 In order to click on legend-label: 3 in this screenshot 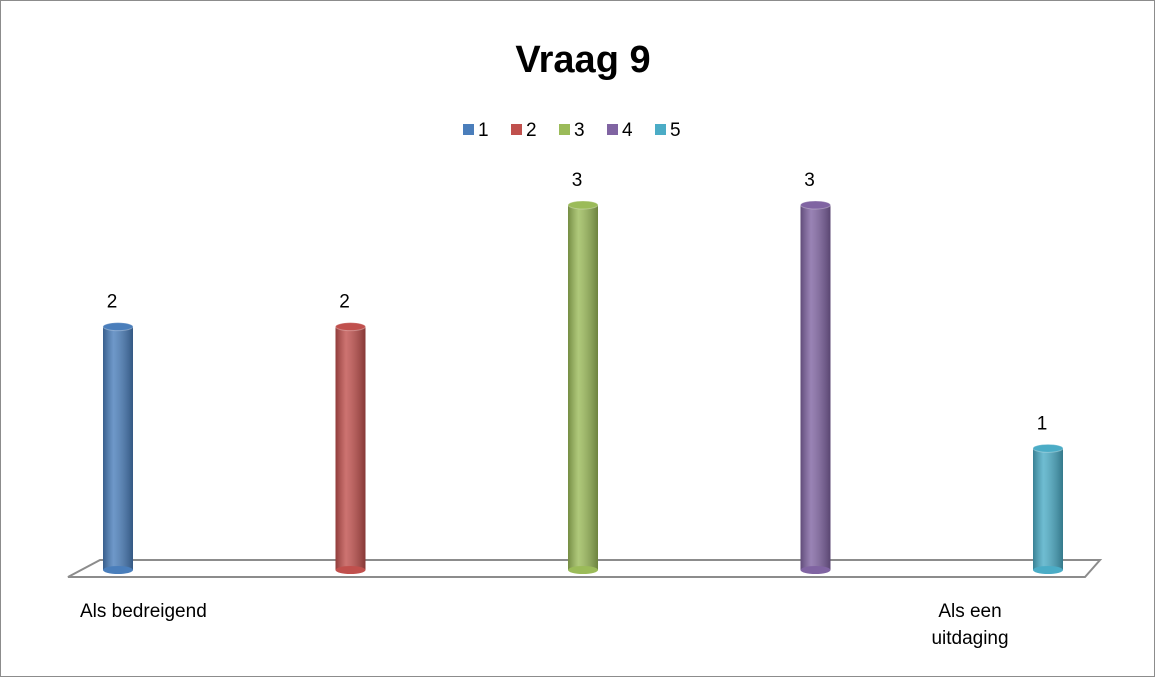, I will do `click(579, 130)`.